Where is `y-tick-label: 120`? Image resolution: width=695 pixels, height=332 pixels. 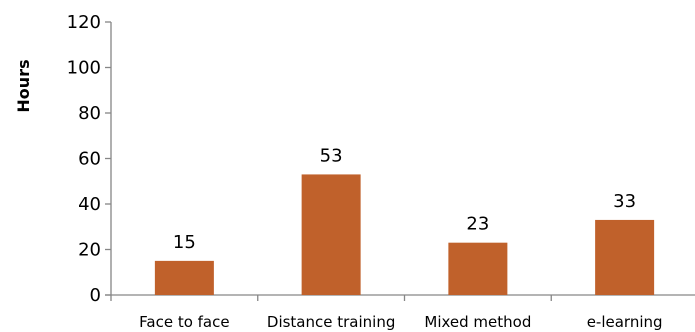 y-tick-label: 120 is located at coordinates (84, 22).